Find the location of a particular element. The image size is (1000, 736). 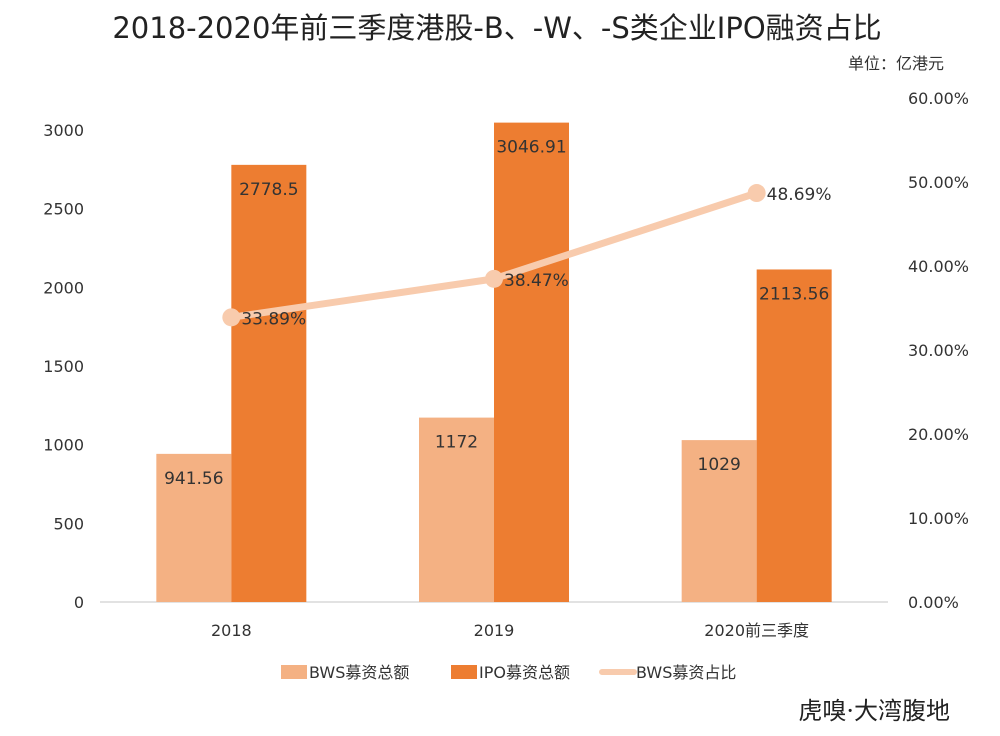

y-right-tick-label: 10.00% is located at coordinates (938, 518).